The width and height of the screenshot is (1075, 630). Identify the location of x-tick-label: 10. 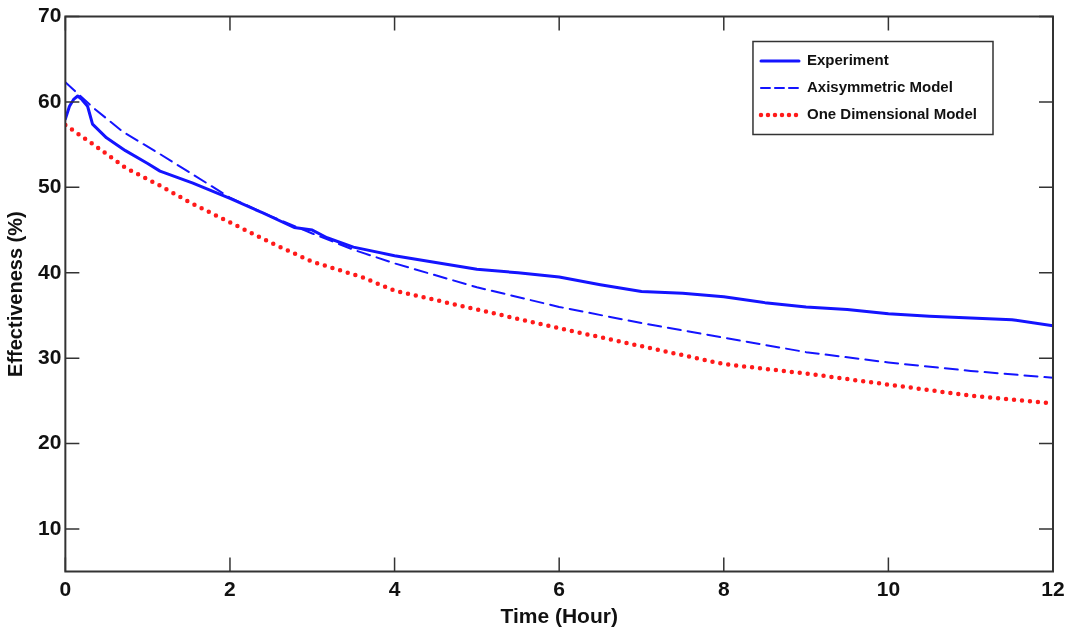
(888, 588).